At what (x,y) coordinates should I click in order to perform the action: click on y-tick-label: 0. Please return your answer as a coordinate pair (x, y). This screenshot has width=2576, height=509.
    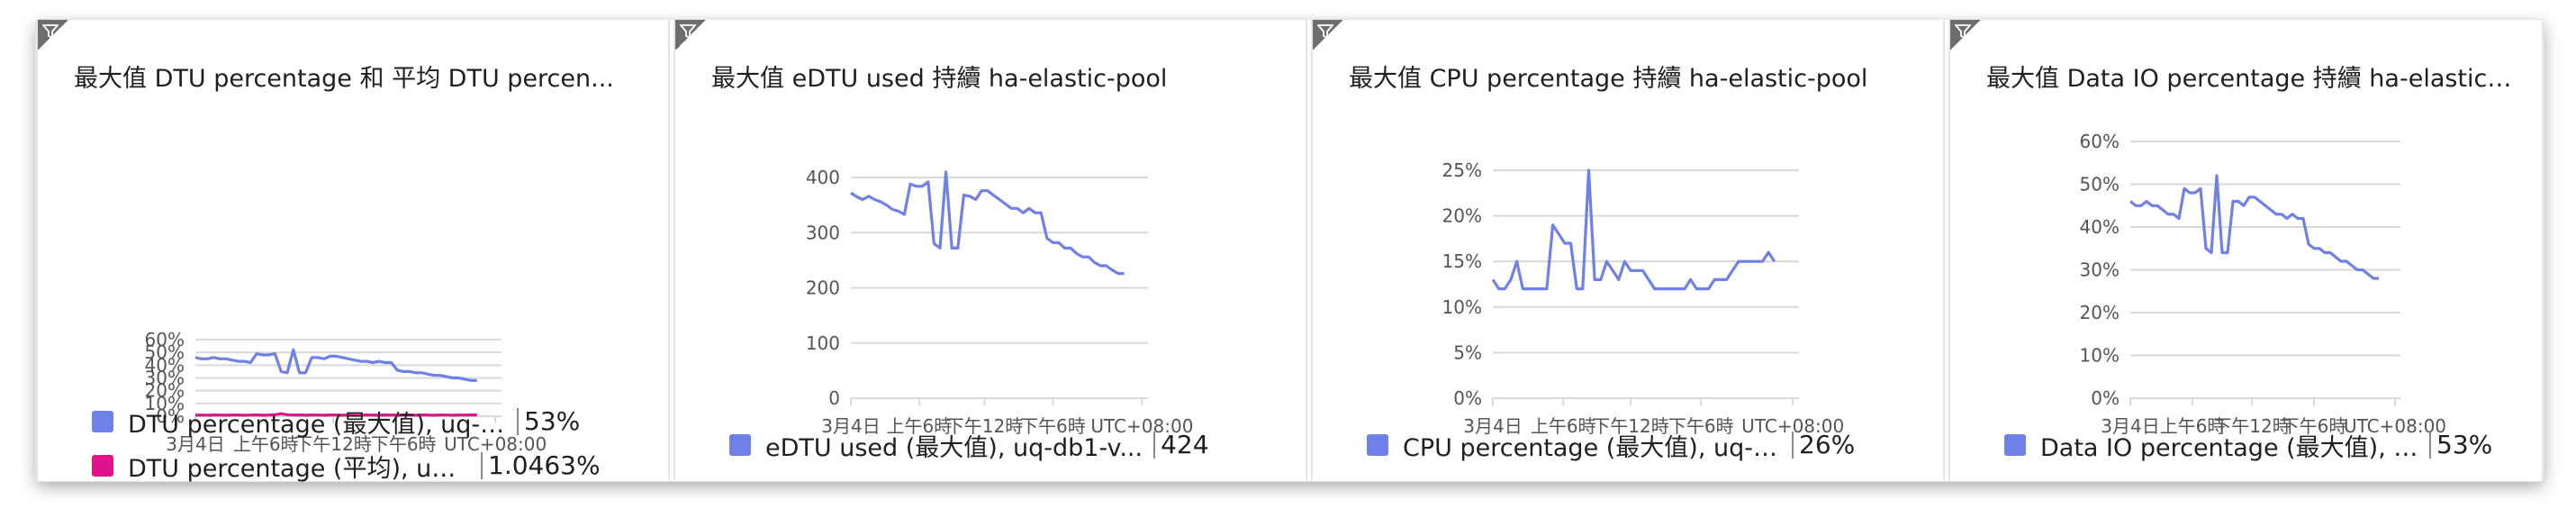
    Looking at the image, I should click on (834, 398).